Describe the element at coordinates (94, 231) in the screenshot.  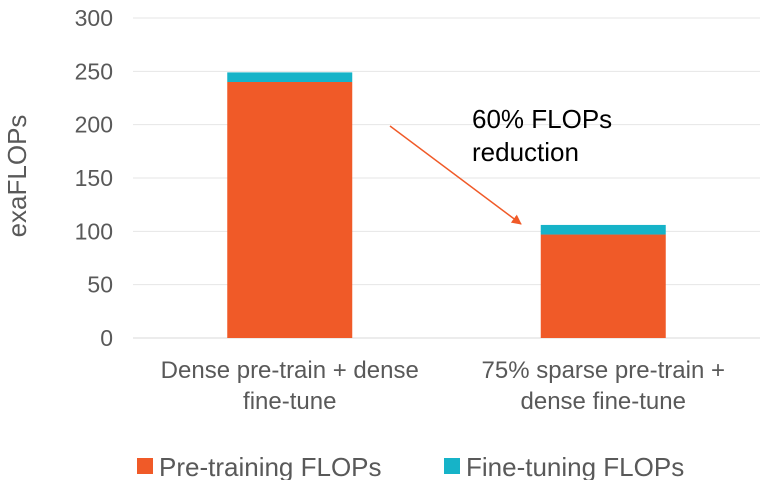
I see `y-tick-label: 100` at that location.